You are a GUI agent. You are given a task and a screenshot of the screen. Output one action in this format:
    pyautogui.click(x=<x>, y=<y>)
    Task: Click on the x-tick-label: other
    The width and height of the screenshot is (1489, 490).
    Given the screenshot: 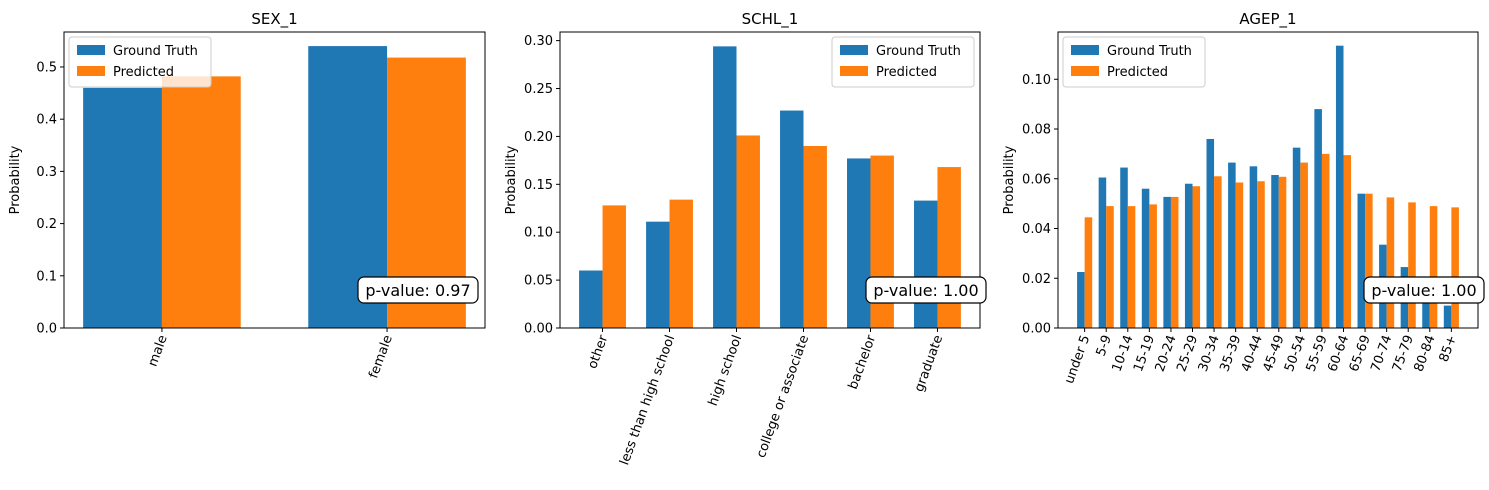 What is the action you would take?
    pyautogui.click(x=598, y=352)
    